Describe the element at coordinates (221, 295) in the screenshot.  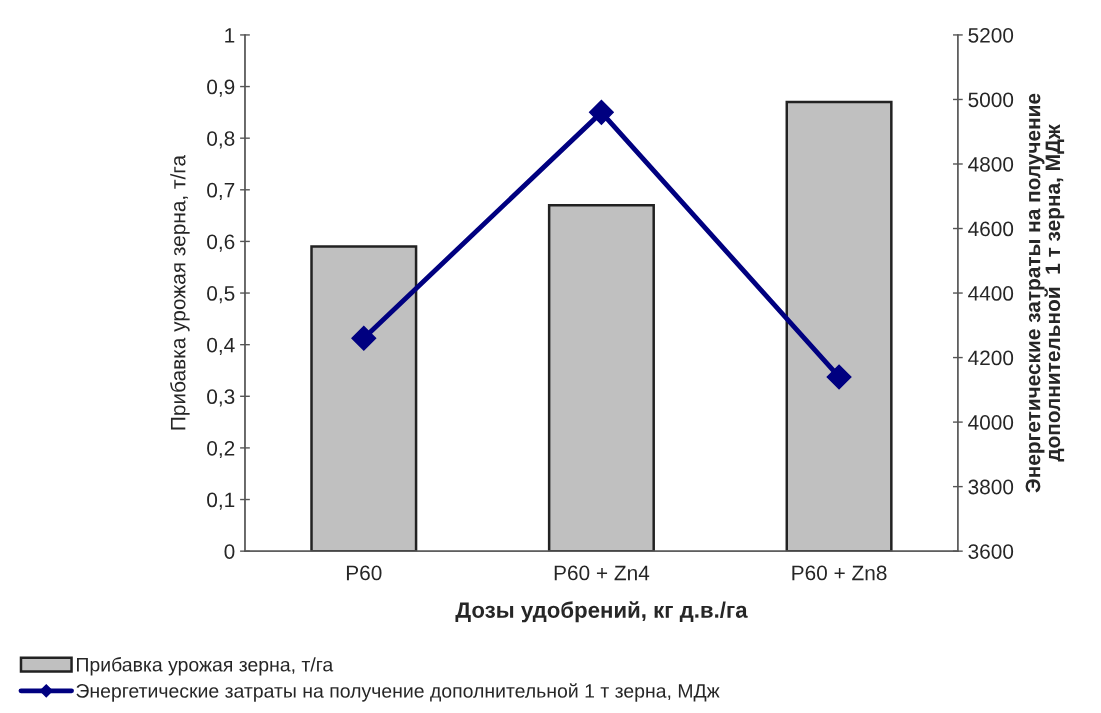
I see `y-tick-label: 0,5` at that location.